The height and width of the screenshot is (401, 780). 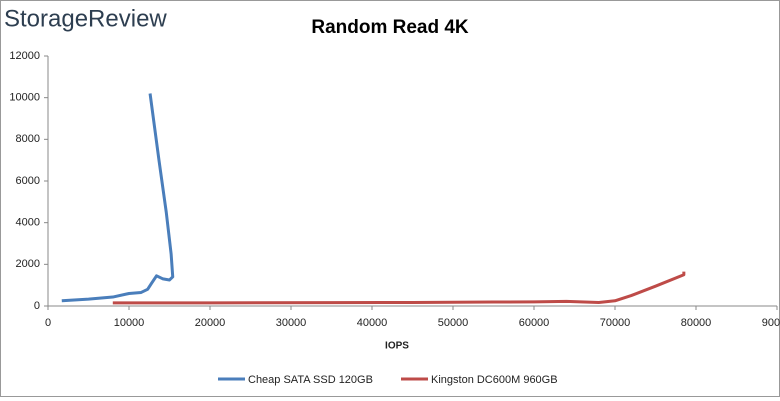 I want to click on y-tick-label: 6000, so click(x=28, y=181).